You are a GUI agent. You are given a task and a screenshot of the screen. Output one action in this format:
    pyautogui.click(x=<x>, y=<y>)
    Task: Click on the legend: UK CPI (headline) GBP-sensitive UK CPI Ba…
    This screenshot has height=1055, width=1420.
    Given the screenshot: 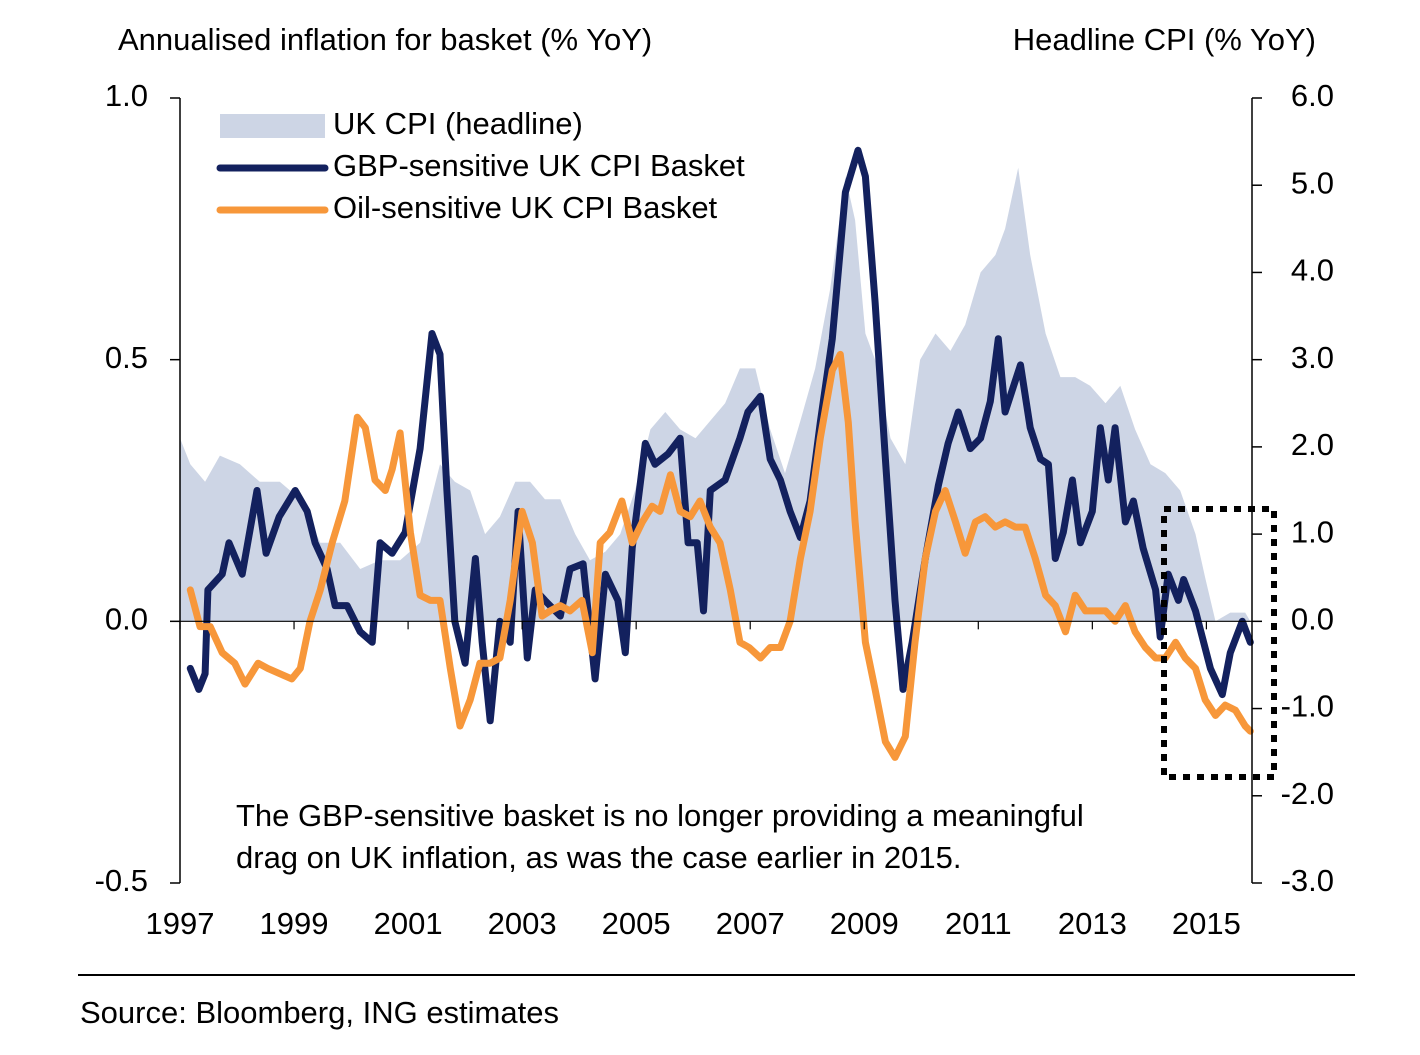 What is the action you would take?
    pyautogui.click(x=480, y=165)
    